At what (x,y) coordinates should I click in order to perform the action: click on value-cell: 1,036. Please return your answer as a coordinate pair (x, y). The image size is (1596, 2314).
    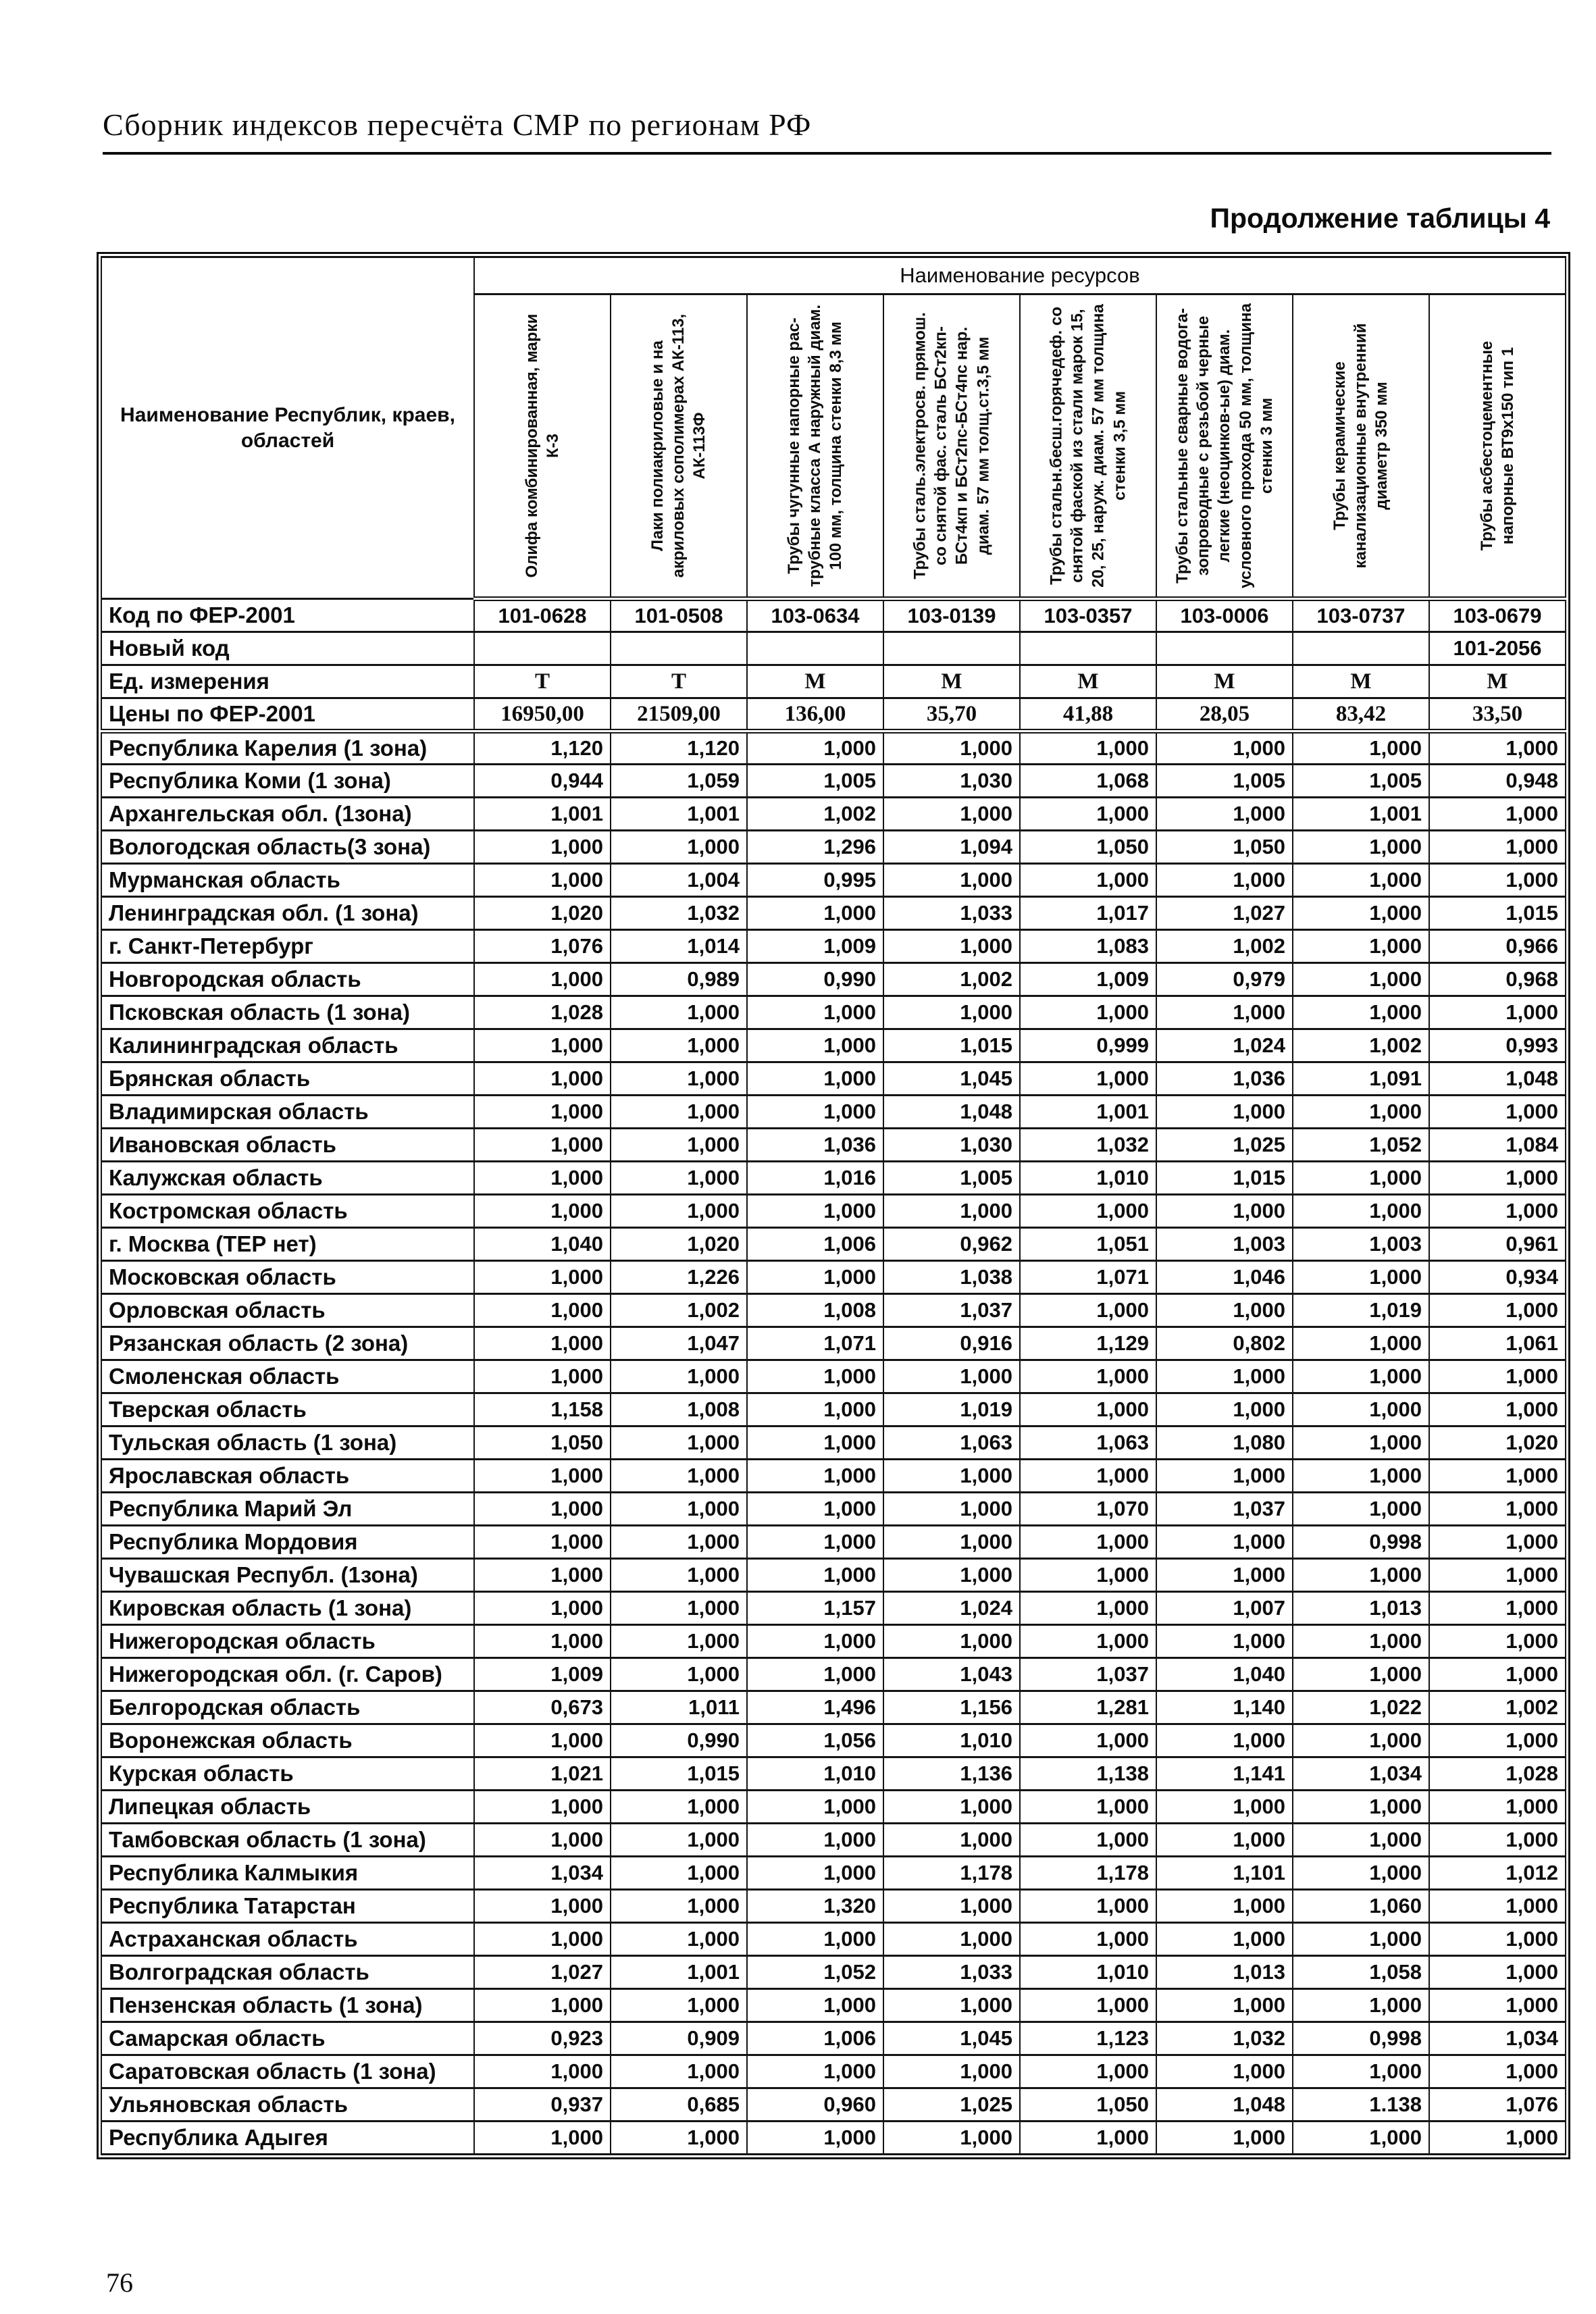
    Looking at the image, I should click on (815, 1144).